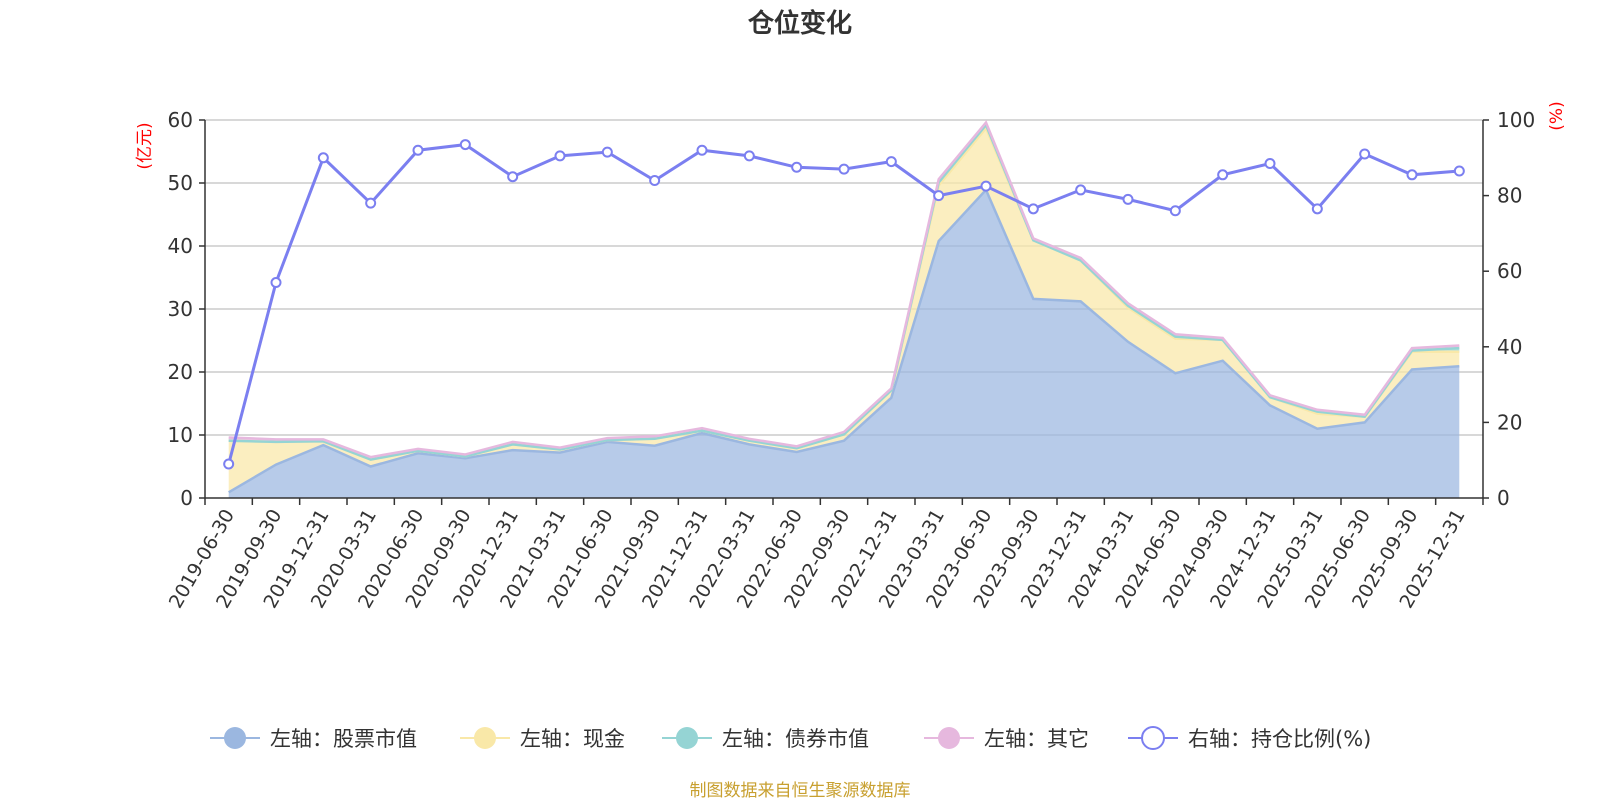 The image size is (1600, 800). What do you see at coordinates (186, 498) in the screenshot?
I see `left-tick-label: 0` at bounding box center [186, 498].